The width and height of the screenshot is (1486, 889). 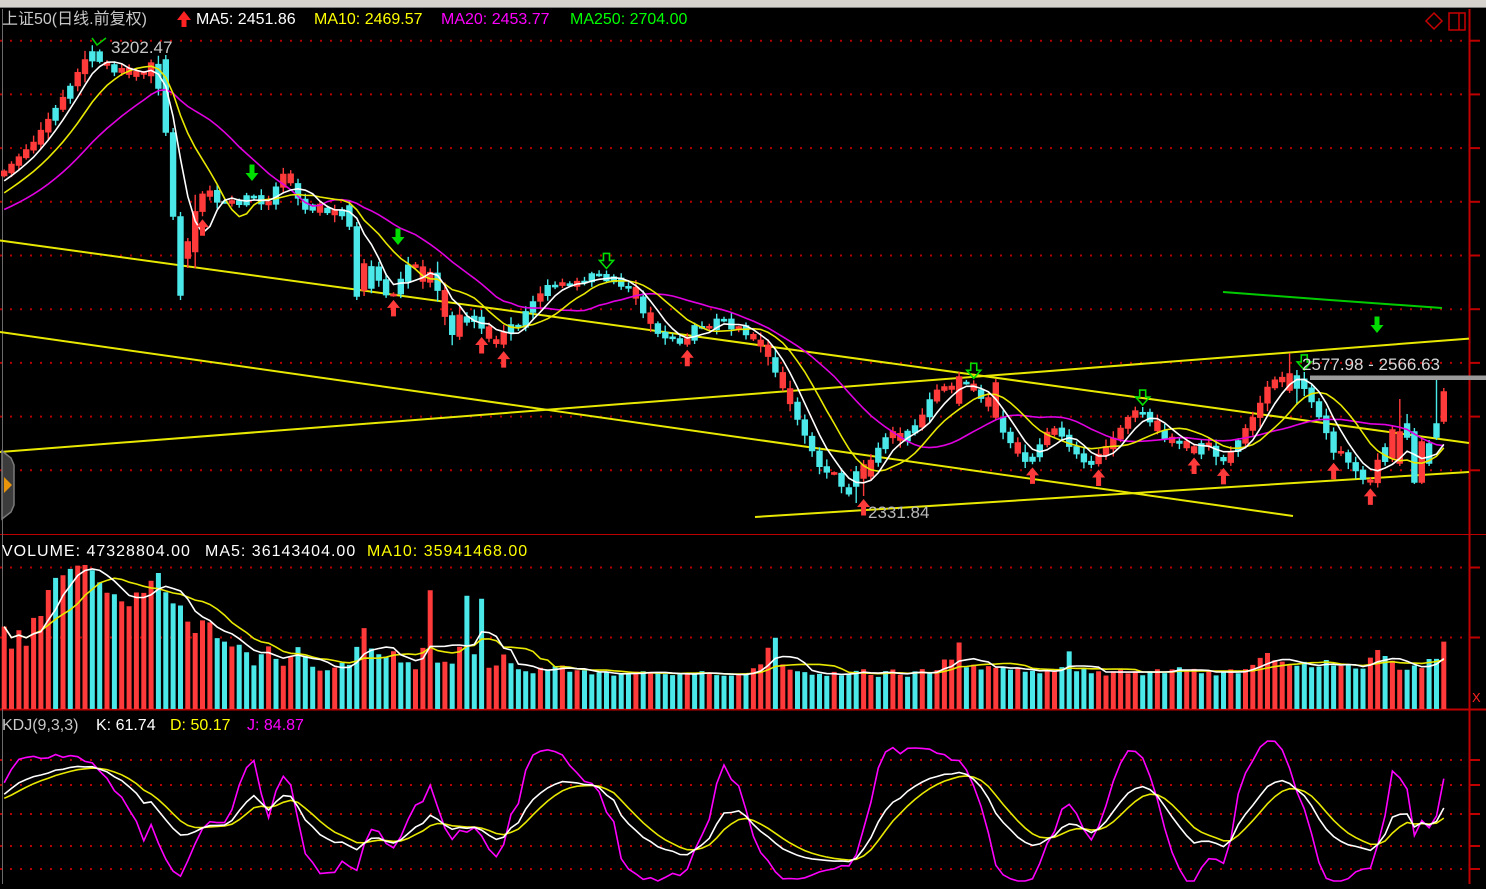 I want to click on svg-text: MA250: 2704.00, so click(x=629, y=19).